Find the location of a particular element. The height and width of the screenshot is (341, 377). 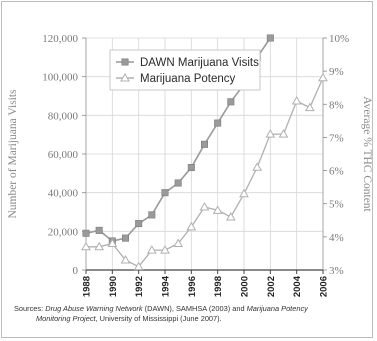

right-tick-label: 5% is located at coordinates (336, 205).